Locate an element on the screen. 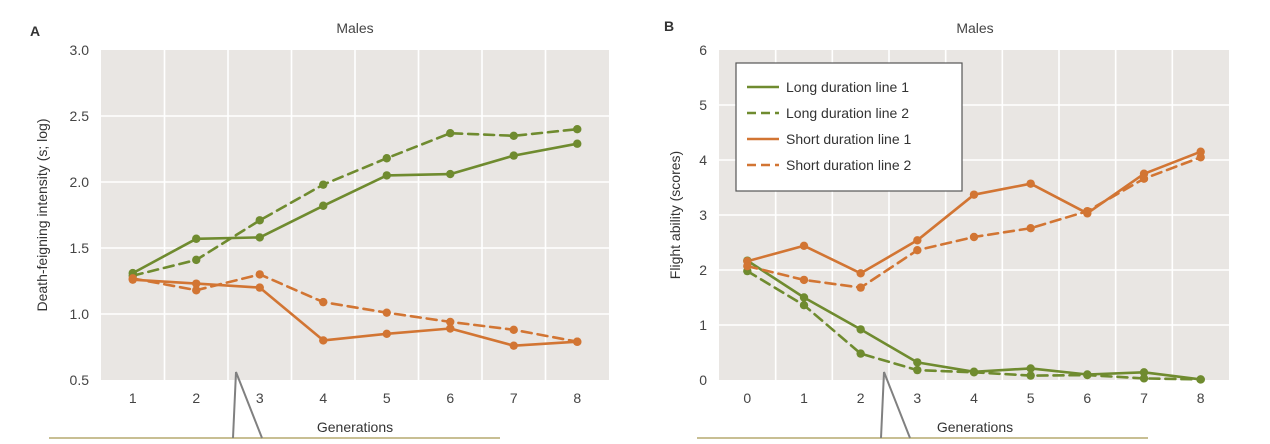 Image resolution: width=1270 pixels, height=444 pixels. legend-label-short-line-1: Short duration line 1 is located at coordinates (849, 139).